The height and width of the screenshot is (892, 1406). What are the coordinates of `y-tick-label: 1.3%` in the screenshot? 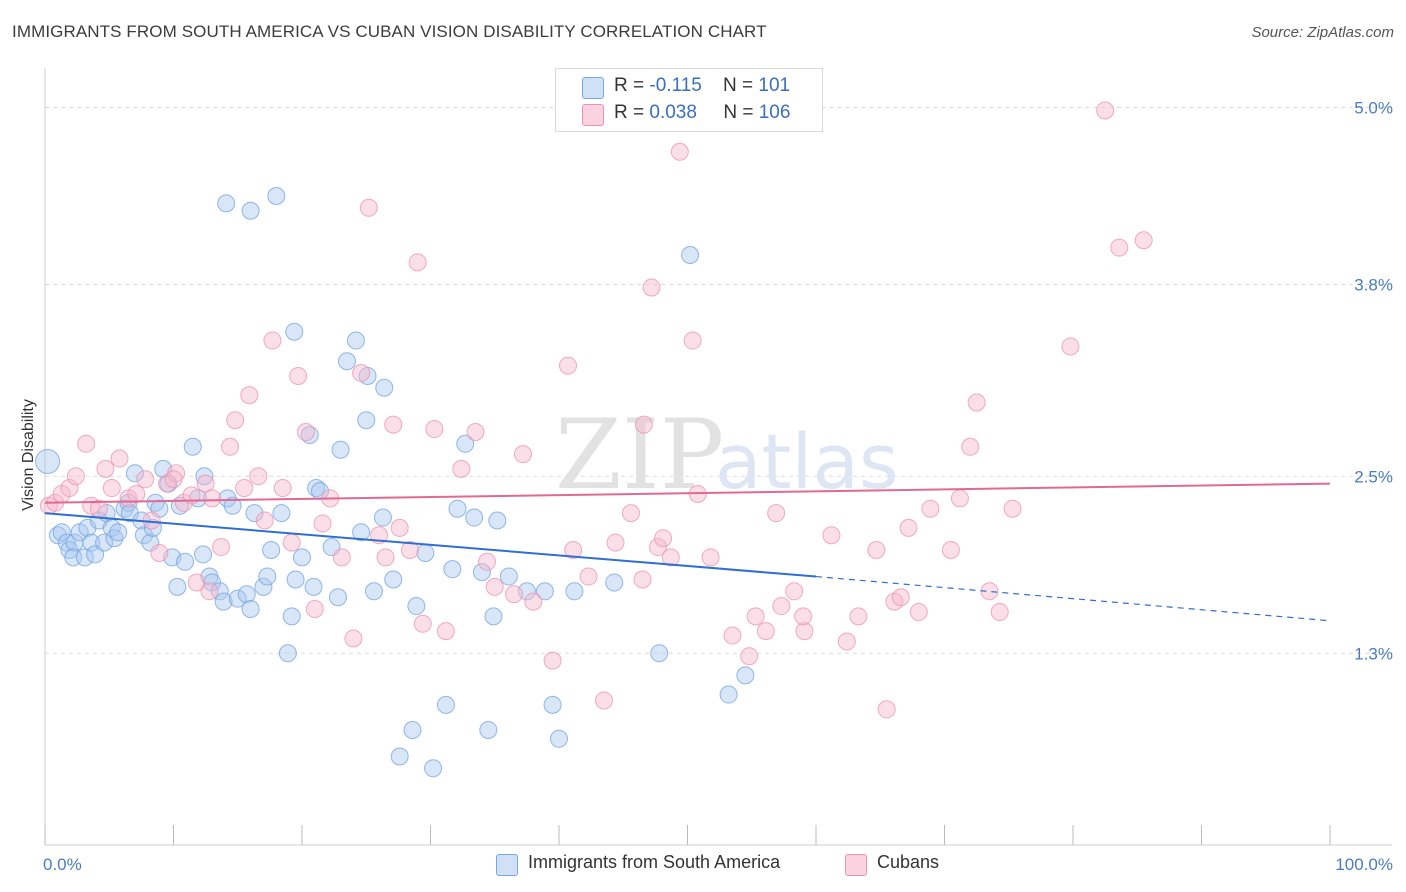 It's located at (1373, 653).